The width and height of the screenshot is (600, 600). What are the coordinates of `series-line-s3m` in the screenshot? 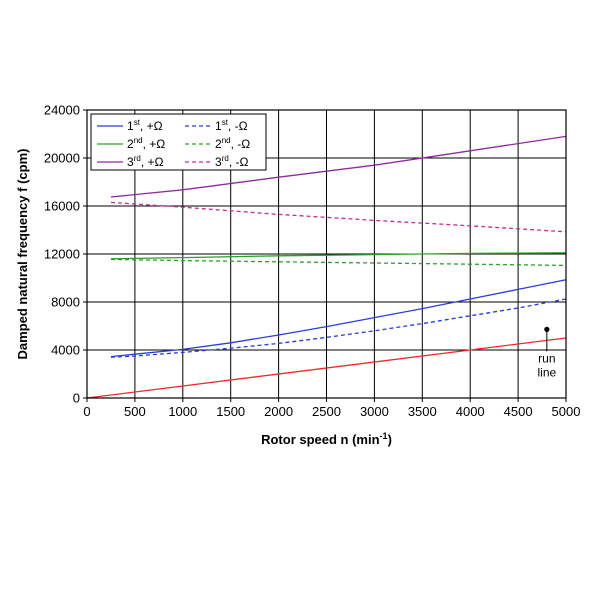 It's located at (338, 217).